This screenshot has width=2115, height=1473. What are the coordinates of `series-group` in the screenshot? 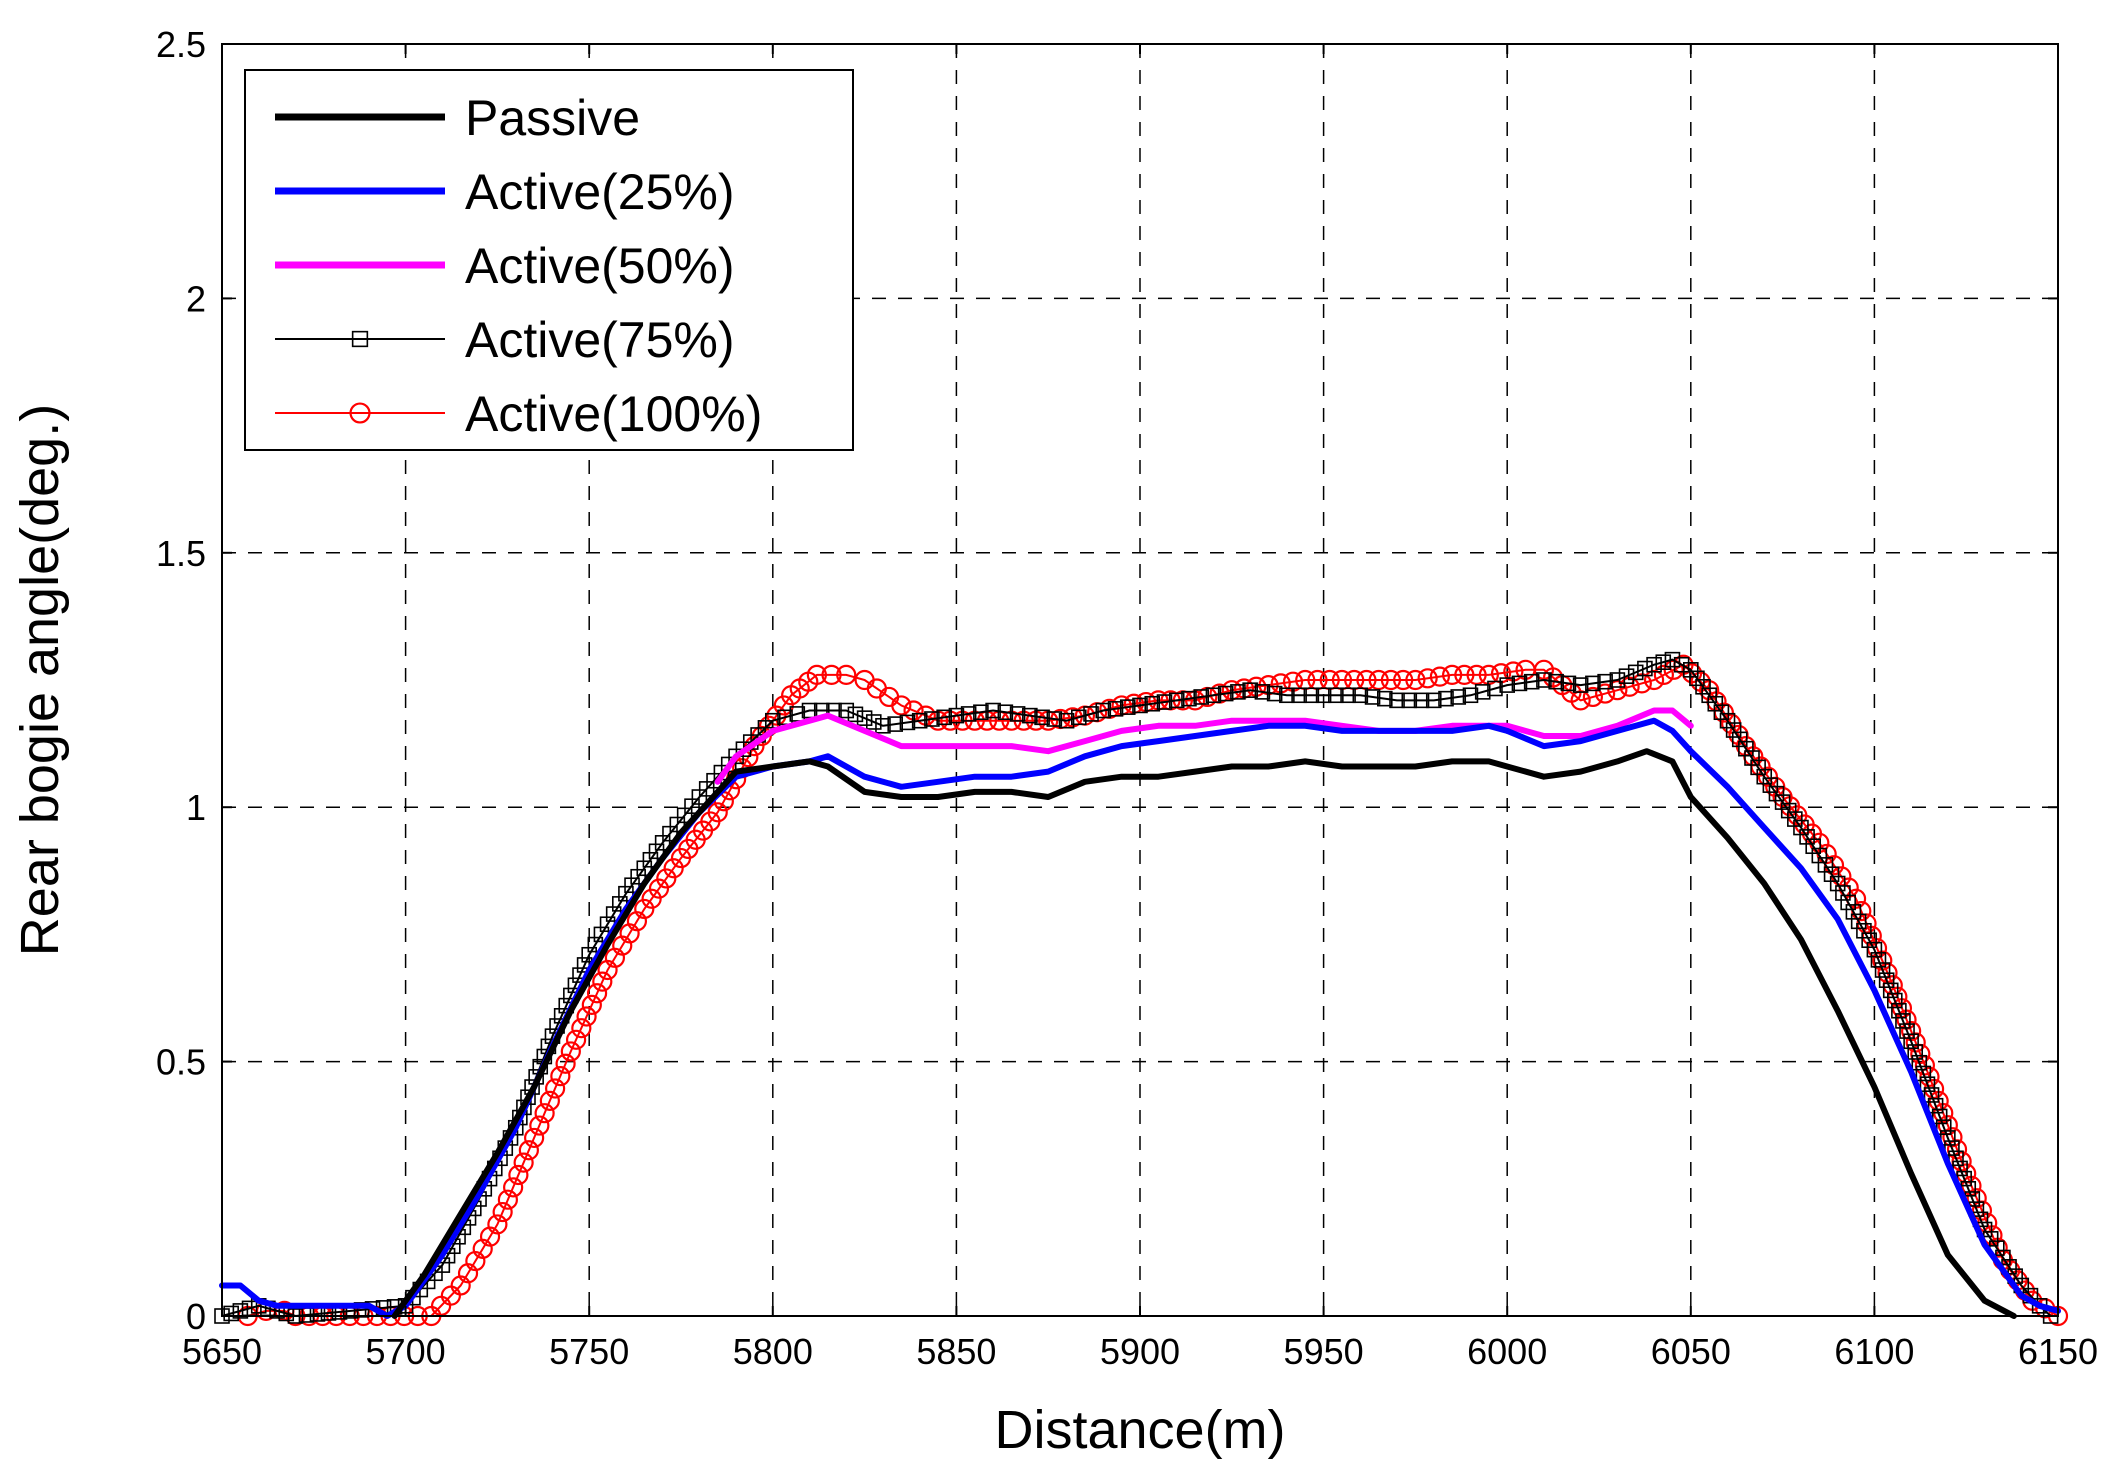 It's located at (1204, 746).